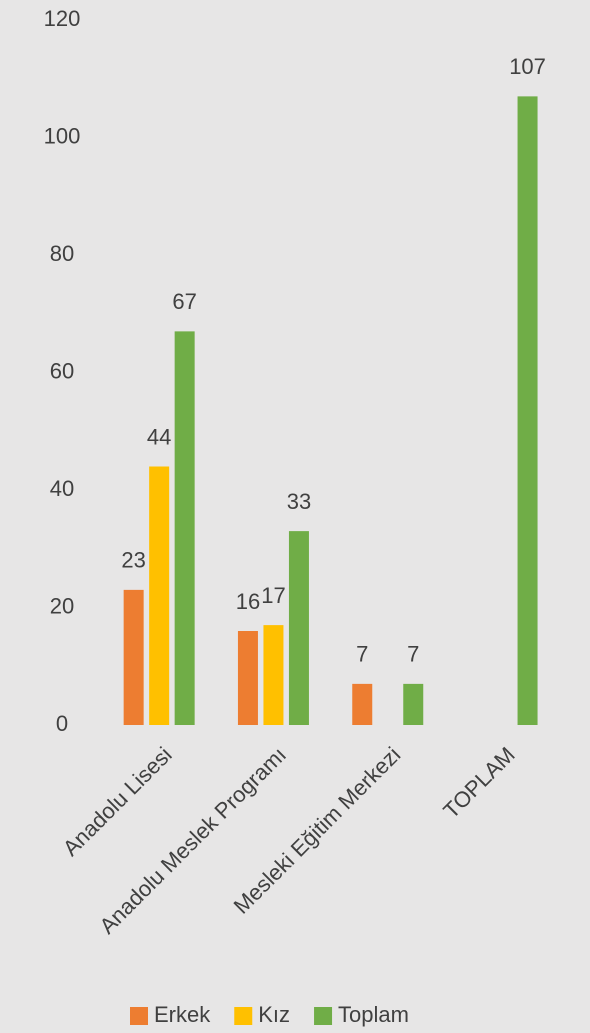 This screenshot has width=590, height=1033. What do you see at coordinates (133, 560) in the screenshot?
I see `data-label: 23` at bounding box center [133, 560].